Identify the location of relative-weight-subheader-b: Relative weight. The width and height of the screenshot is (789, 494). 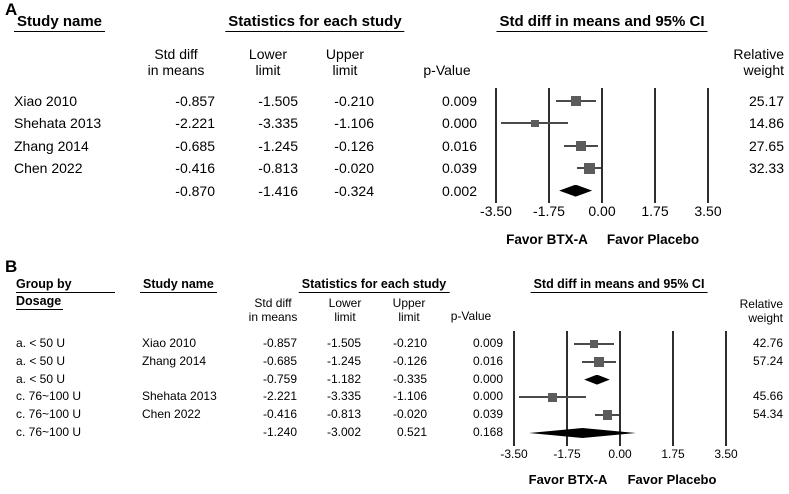
(761, 311).